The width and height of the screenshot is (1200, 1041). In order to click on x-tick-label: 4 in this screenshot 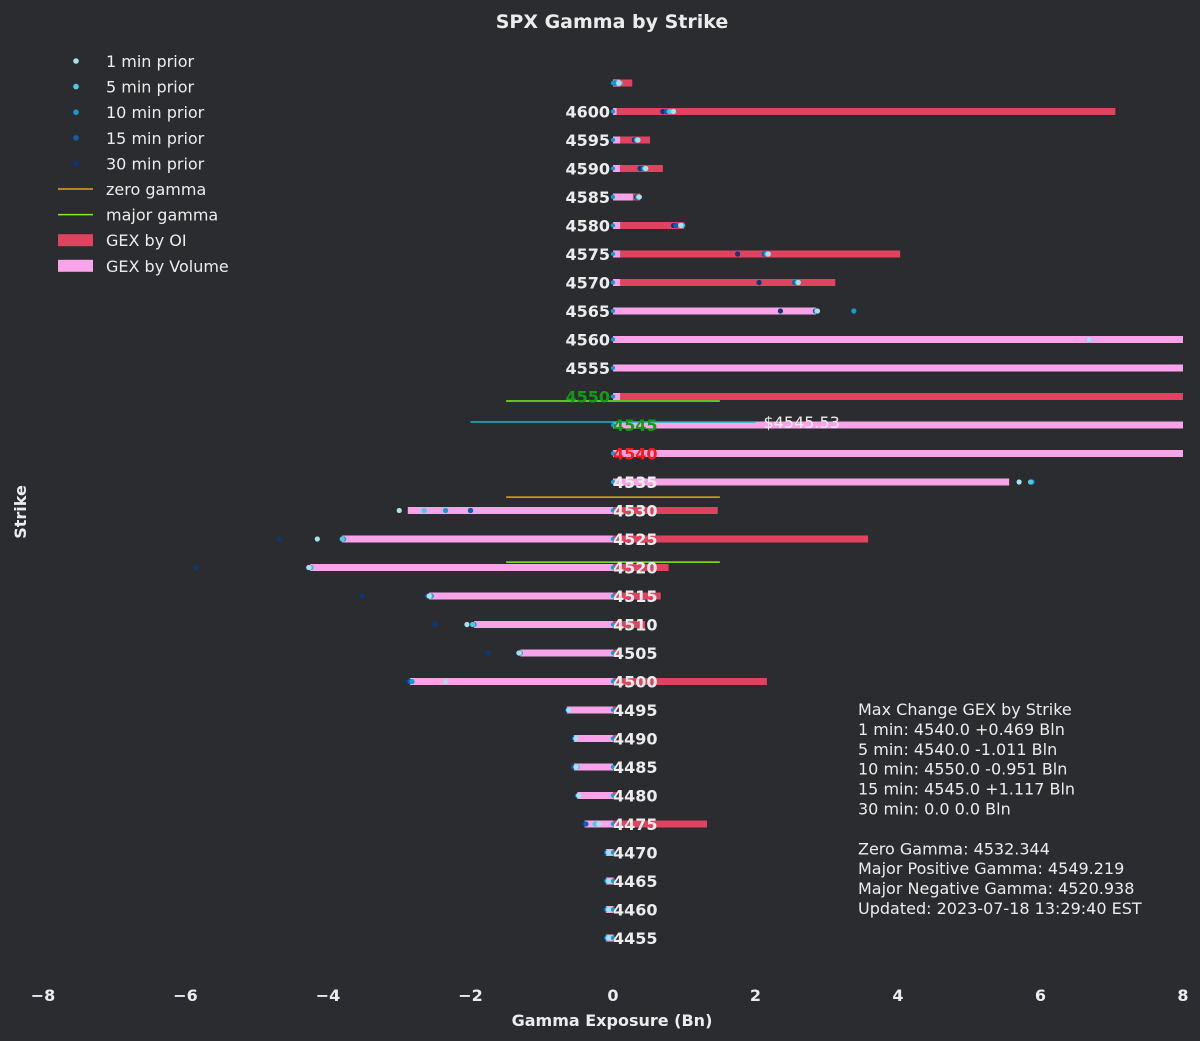, I will do `click(897, 995)`.